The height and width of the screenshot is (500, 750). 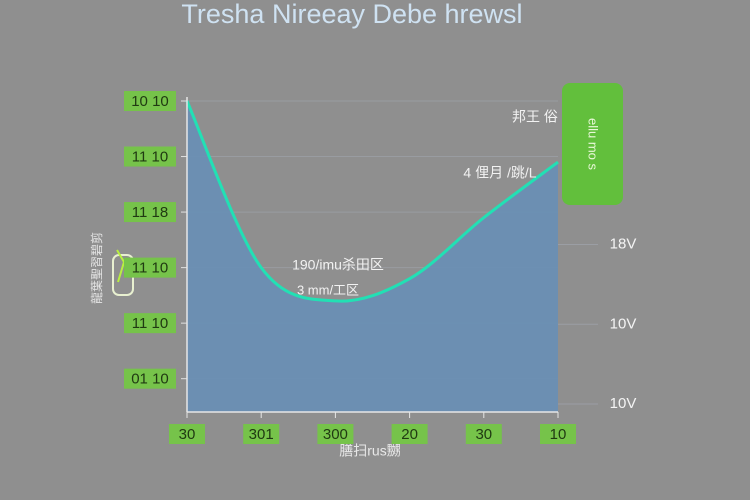 I want to click on x-tick-label: 301, so click(x=261, y=434).